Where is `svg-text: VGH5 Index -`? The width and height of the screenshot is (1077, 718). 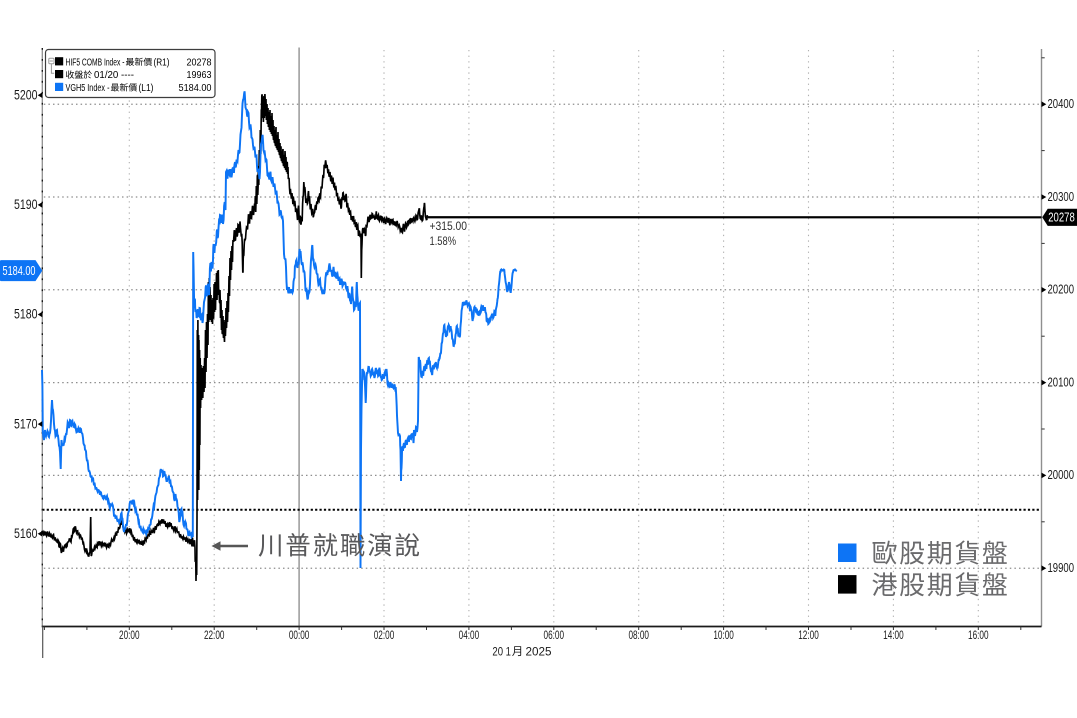
svg-text: VGH5 Index - is located at coordinates (88, 88).